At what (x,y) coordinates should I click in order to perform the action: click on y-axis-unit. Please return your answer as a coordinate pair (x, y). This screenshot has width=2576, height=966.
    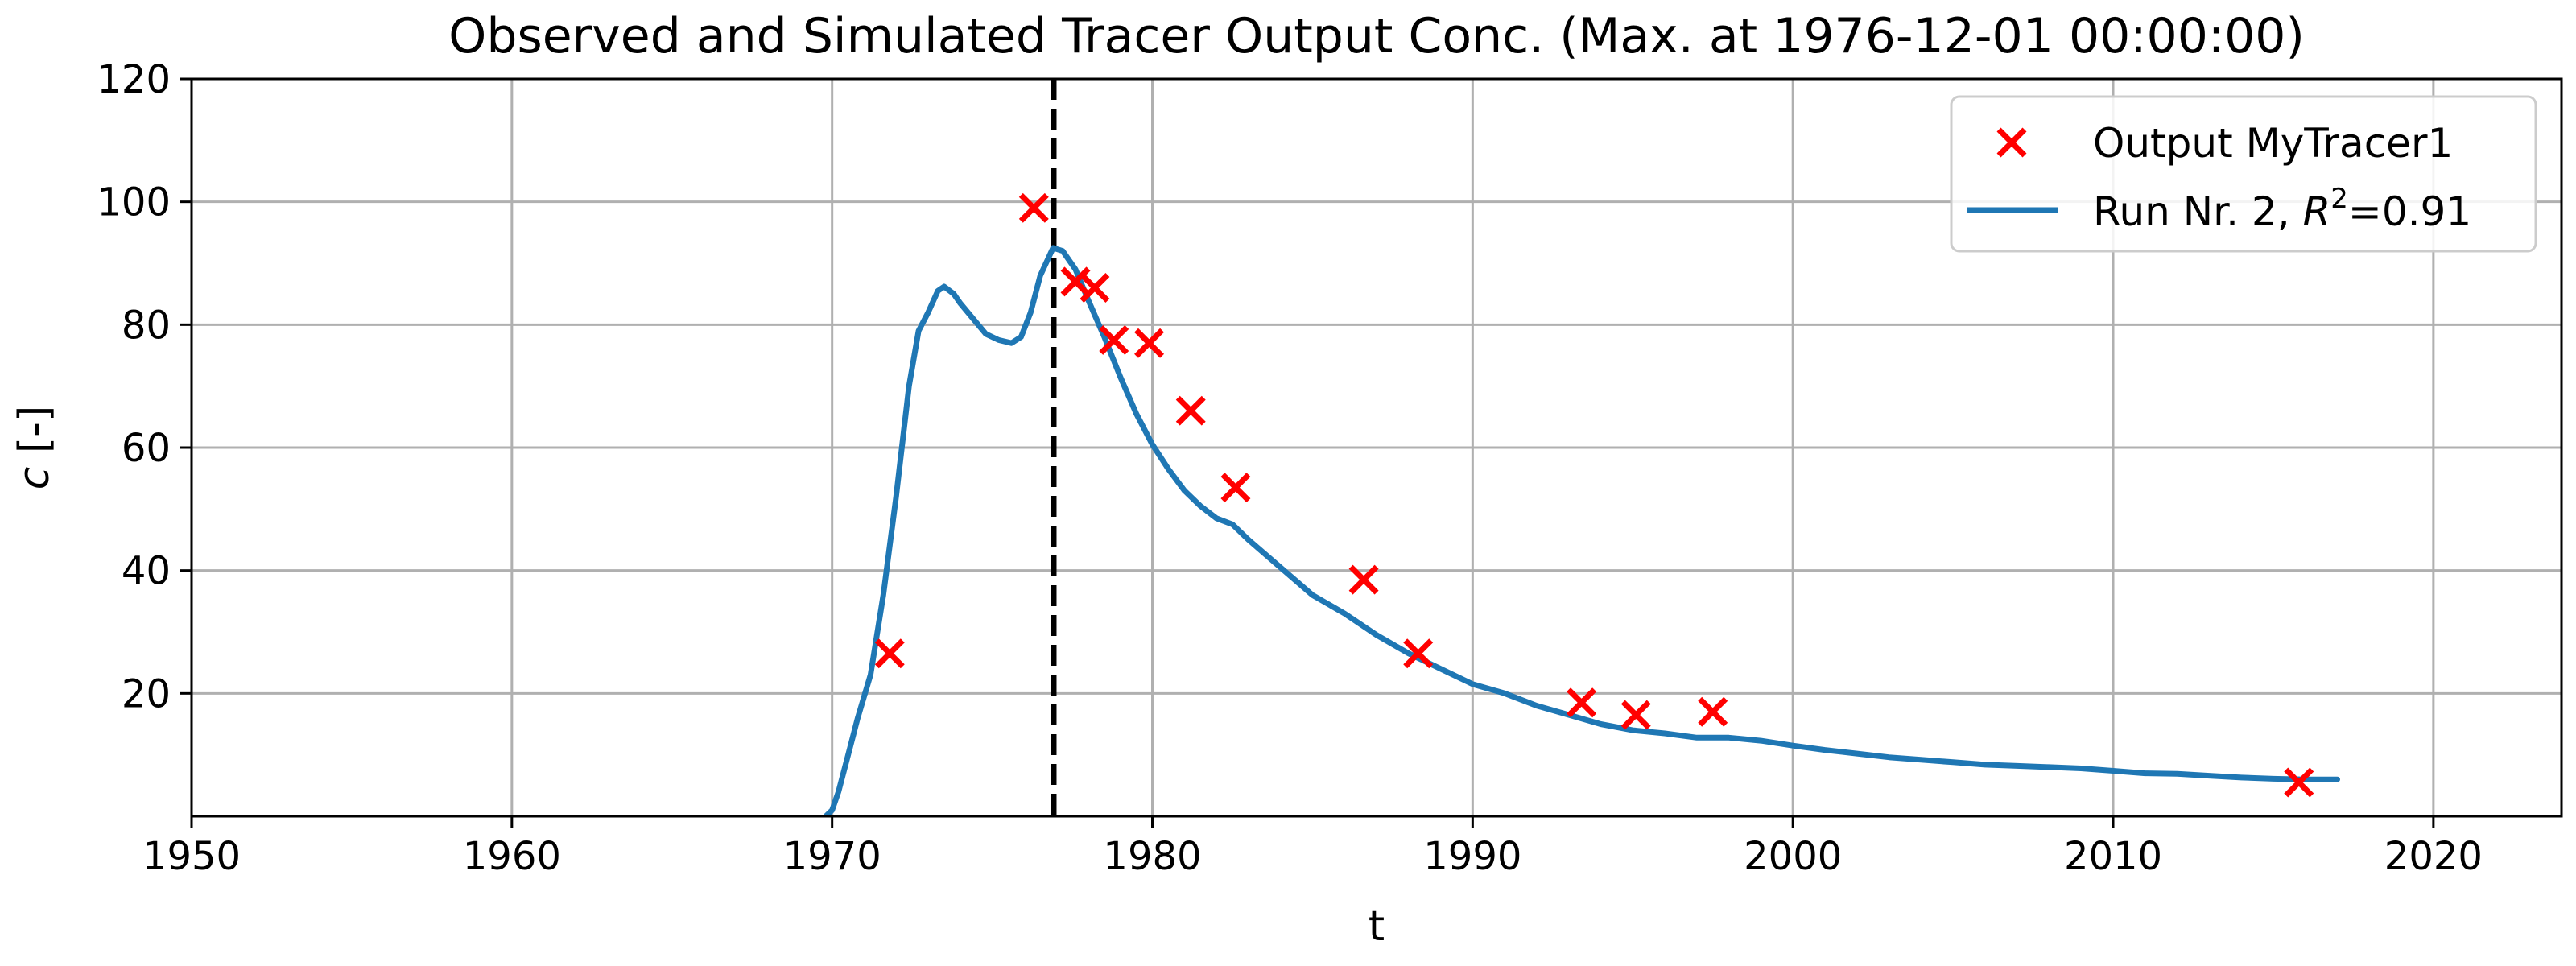
    Looking at the image, I should click on (34, 460).